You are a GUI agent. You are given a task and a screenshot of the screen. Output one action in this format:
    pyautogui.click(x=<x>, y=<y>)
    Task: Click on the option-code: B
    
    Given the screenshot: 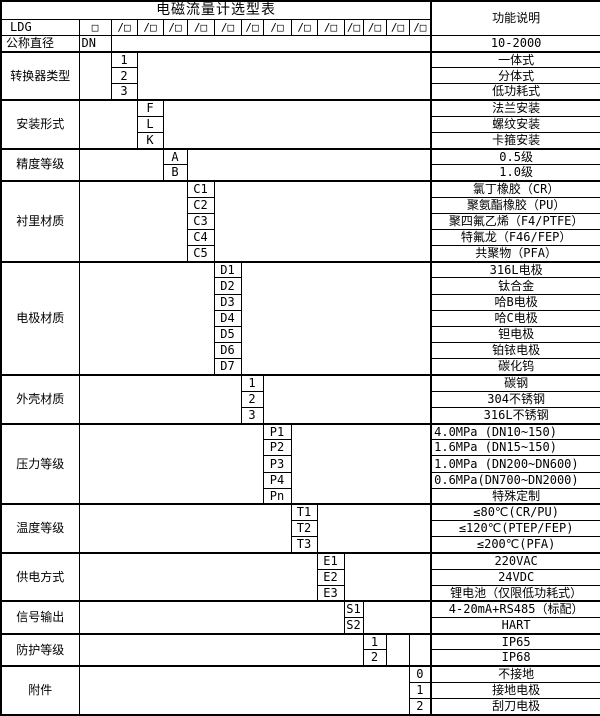 What is the action you would take?
    pyautogui.click(x=175, y=173)
    